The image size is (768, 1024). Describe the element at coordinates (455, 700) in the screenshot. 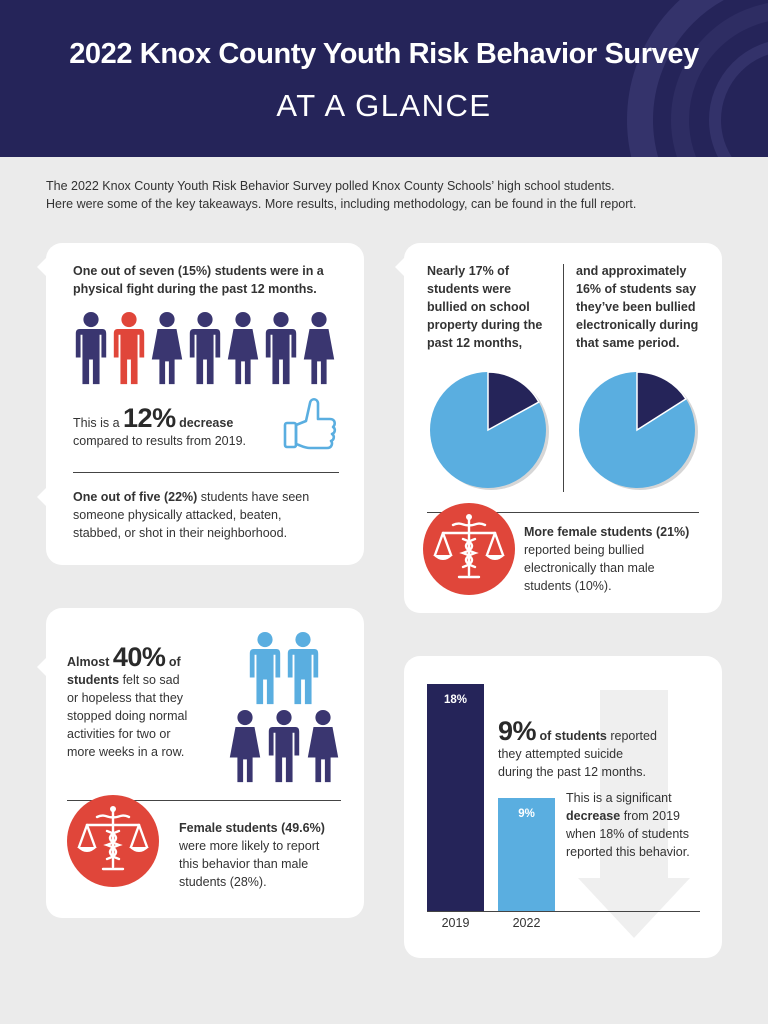

I see `bar-value-label: 18%` at that location.